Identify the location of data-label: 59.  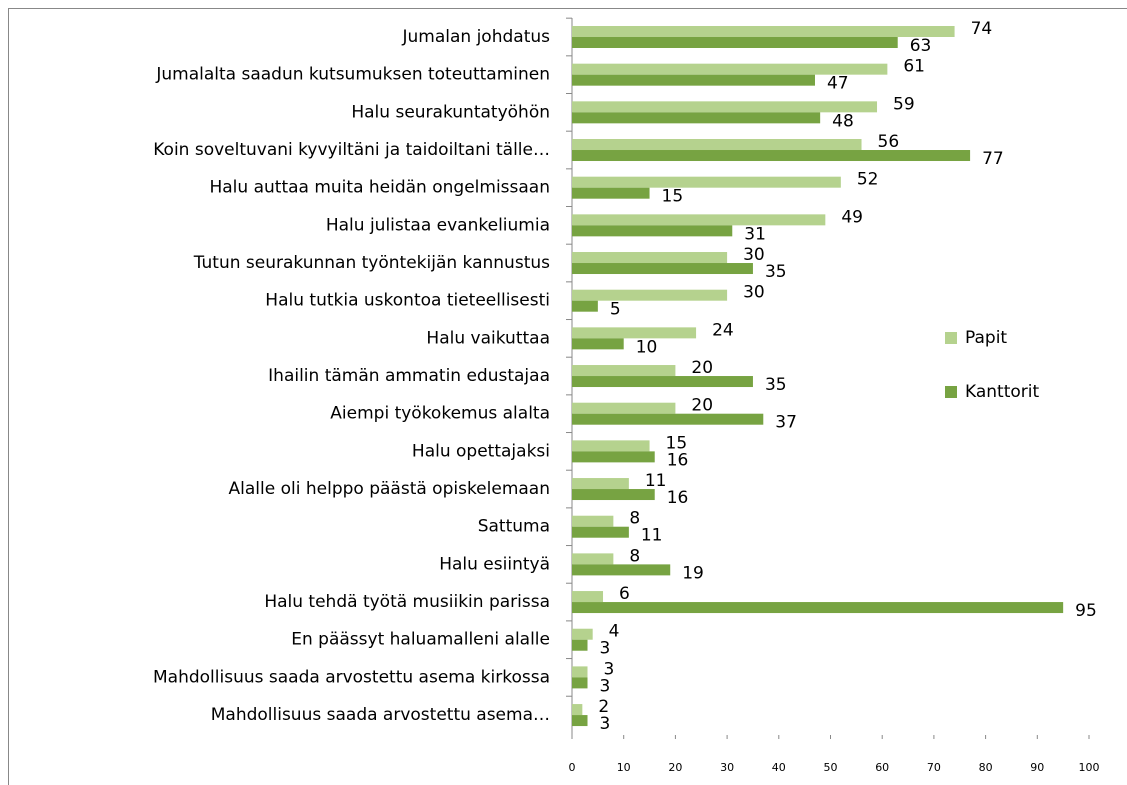
(904, 104).